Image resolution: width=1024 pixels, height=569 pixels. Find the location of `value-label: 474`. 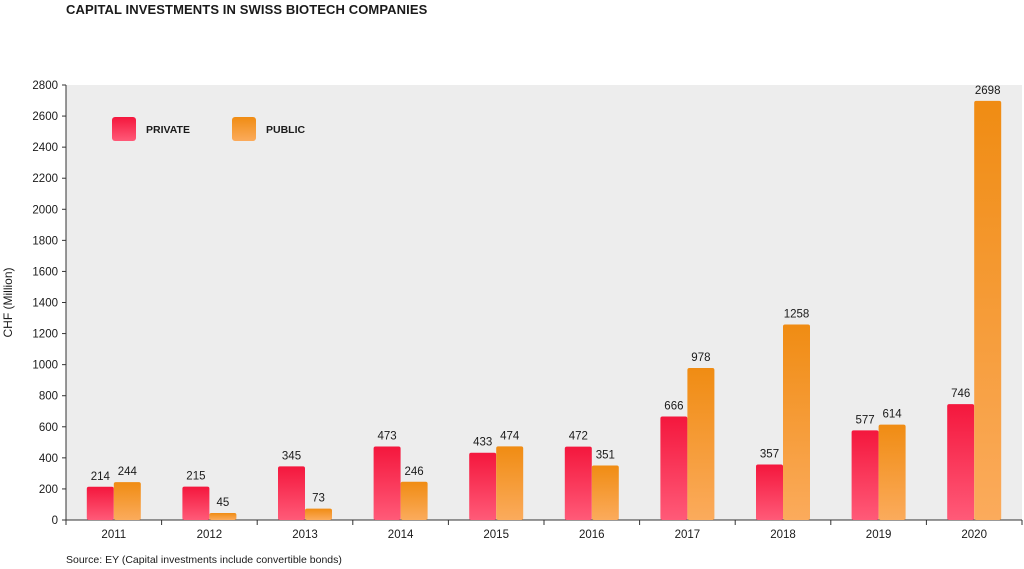

value-label: 474 is located at coordinates (510, 436).